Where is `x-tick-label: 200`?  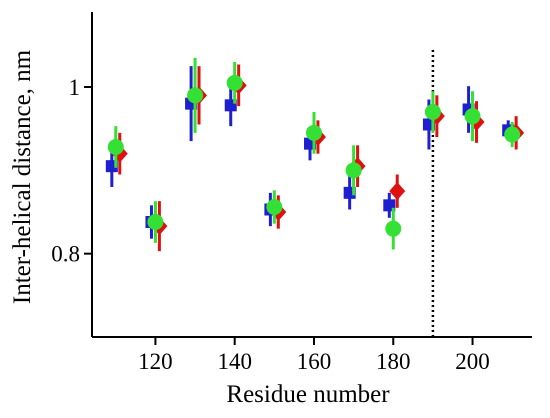
x-tick-label: 200 is located at coordinates (472, 361).